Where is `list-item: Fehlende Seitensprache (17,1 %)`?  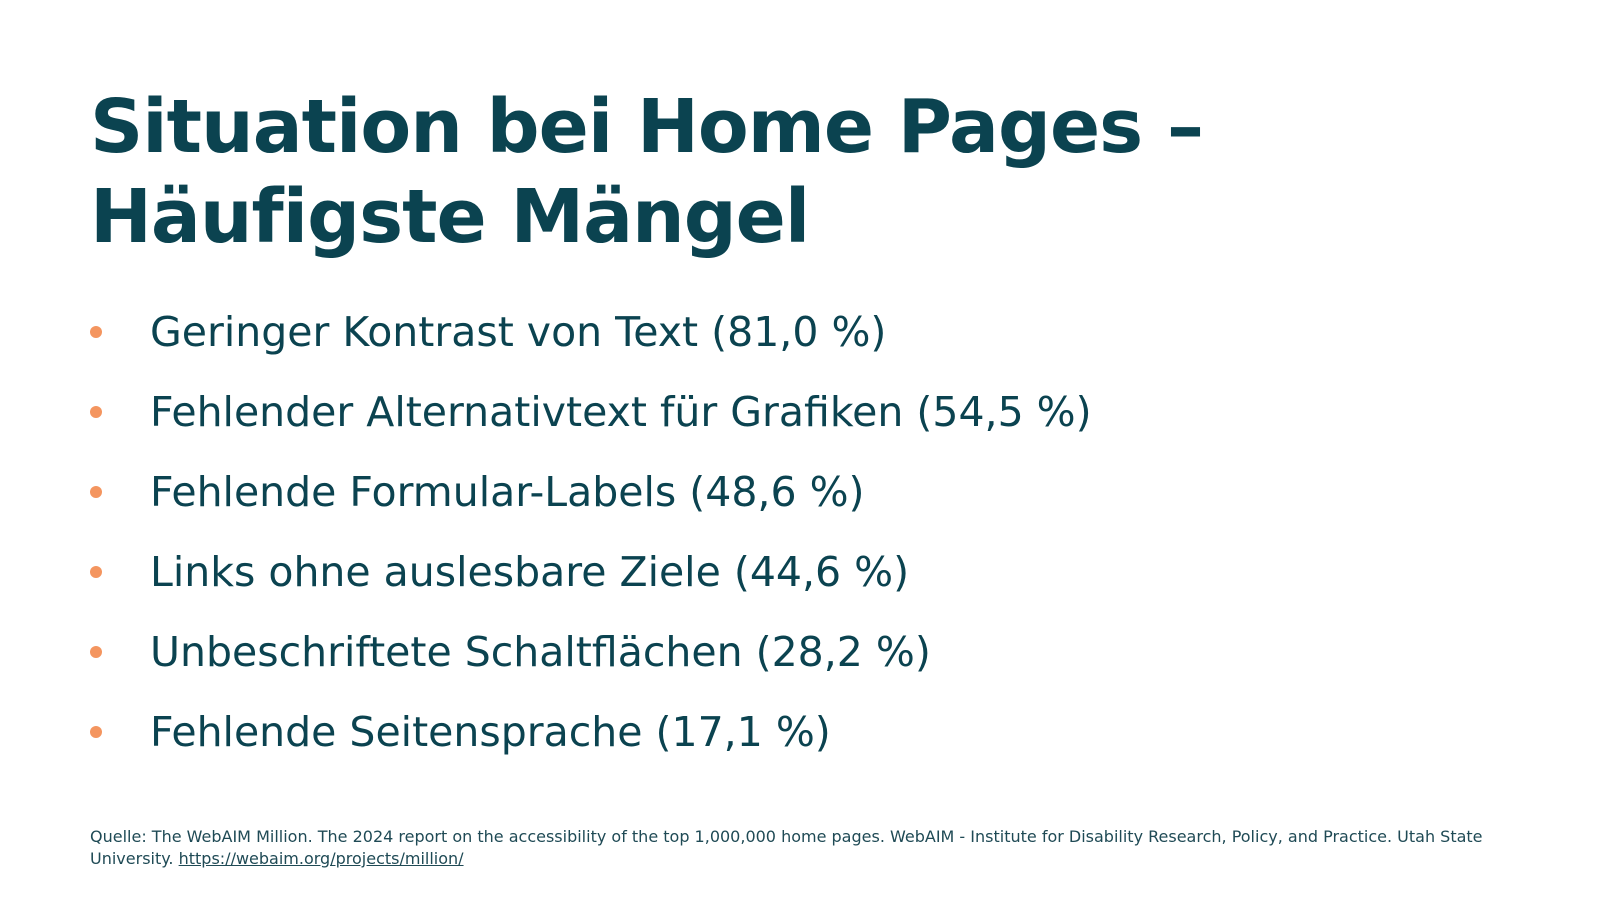
list-item: Fehlende Seitensprache (17,1 %) is located at coordinates (591, 732).